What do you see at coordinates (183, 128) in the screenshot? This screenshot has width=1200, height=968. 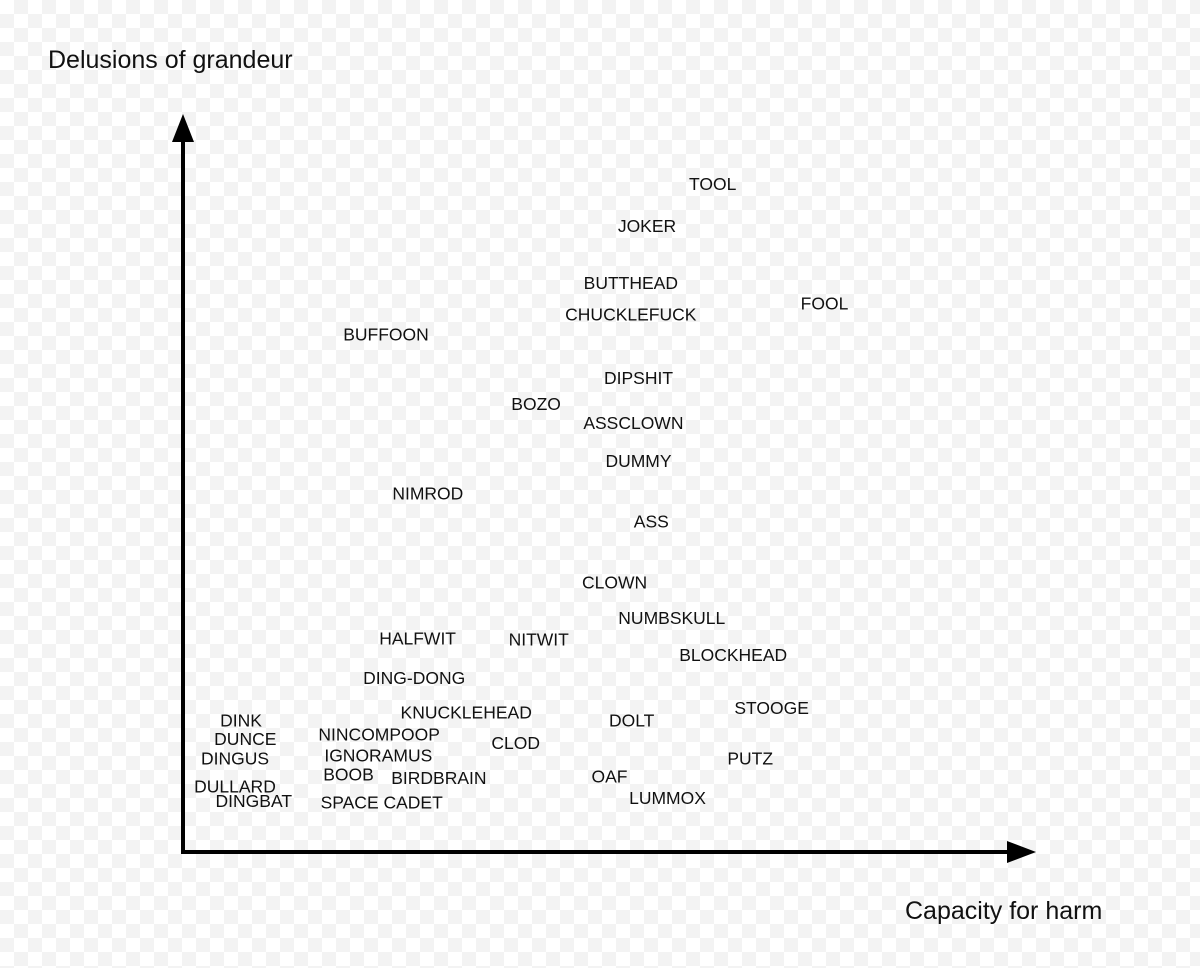 I see `y-axis-arrowhead` at bounding box center [183, 128].